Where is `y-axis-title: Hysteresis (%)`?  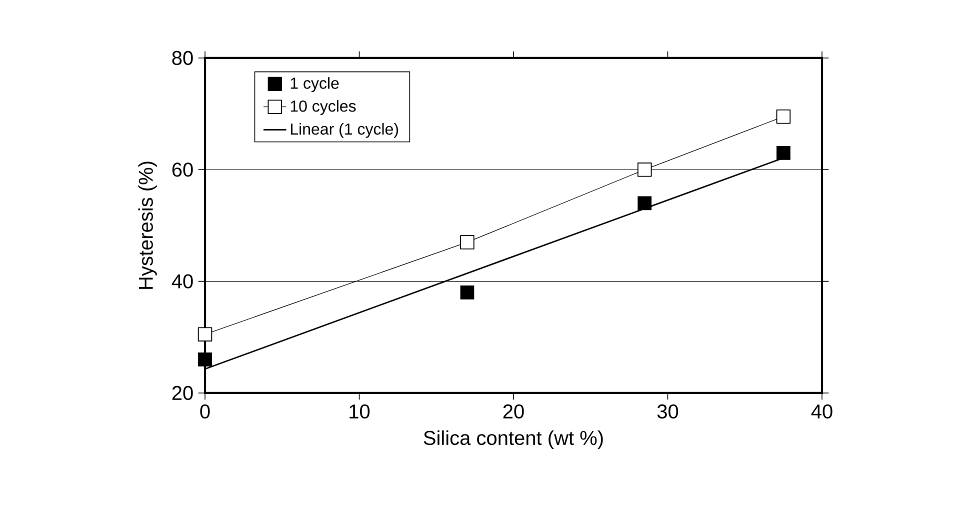
y-axis-title: Hysteresis (%) is located at coordinates (147, 225).